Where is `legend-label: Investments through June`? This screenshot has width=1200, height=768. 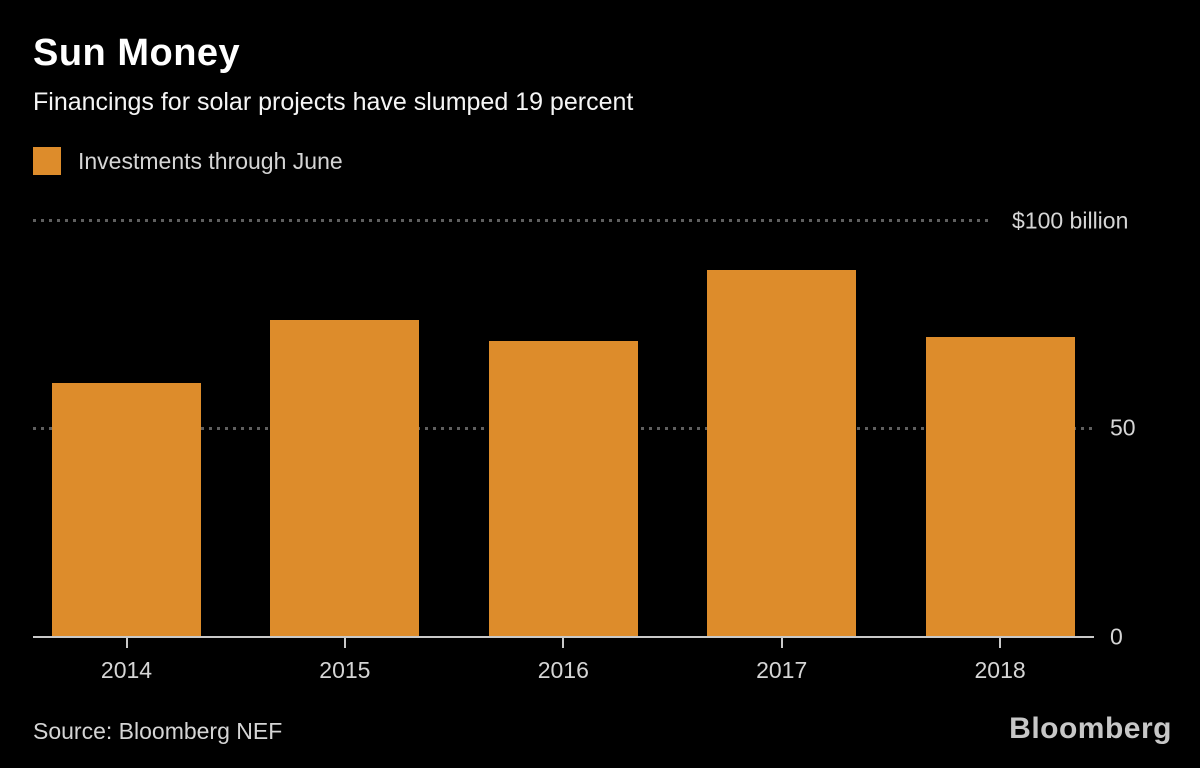 legend-label: Investments through June is located at coordinates (210, 160).